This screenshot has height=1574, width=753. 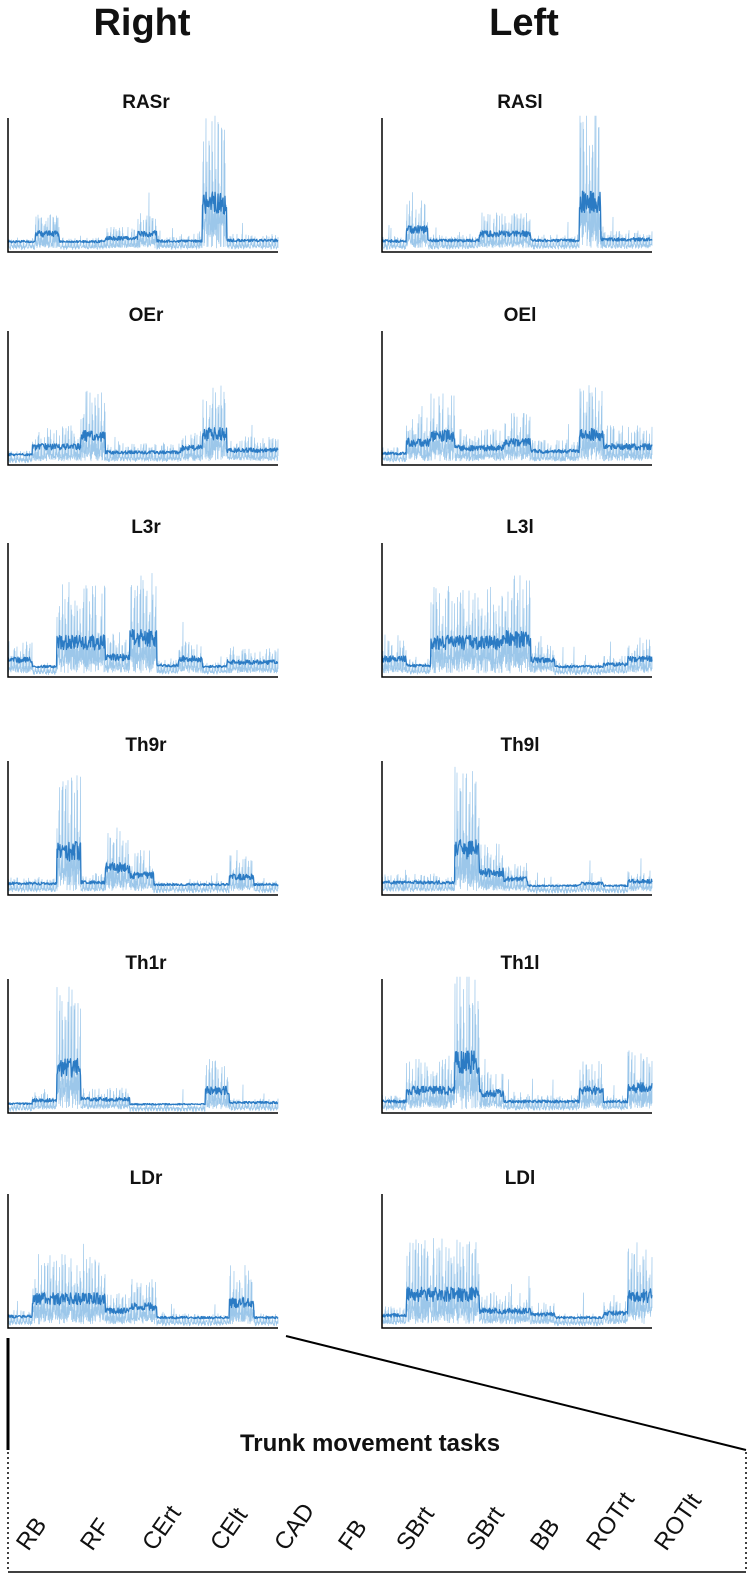 What do you see at coordinates (520, 315) in the screenshot?
I see `panel-title: OEl` at bounding box center [520, 315].